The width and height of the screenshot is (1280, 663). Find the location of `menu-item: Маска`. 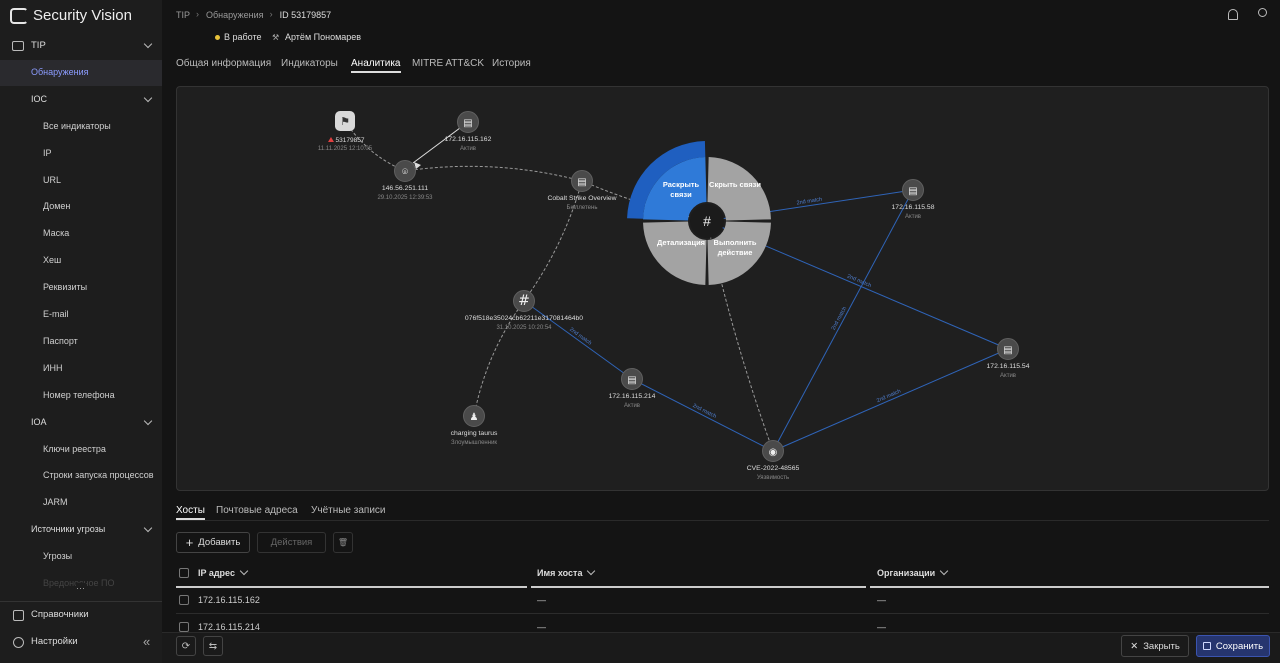

menu-item: Маска is located at coordinates (56, 233).